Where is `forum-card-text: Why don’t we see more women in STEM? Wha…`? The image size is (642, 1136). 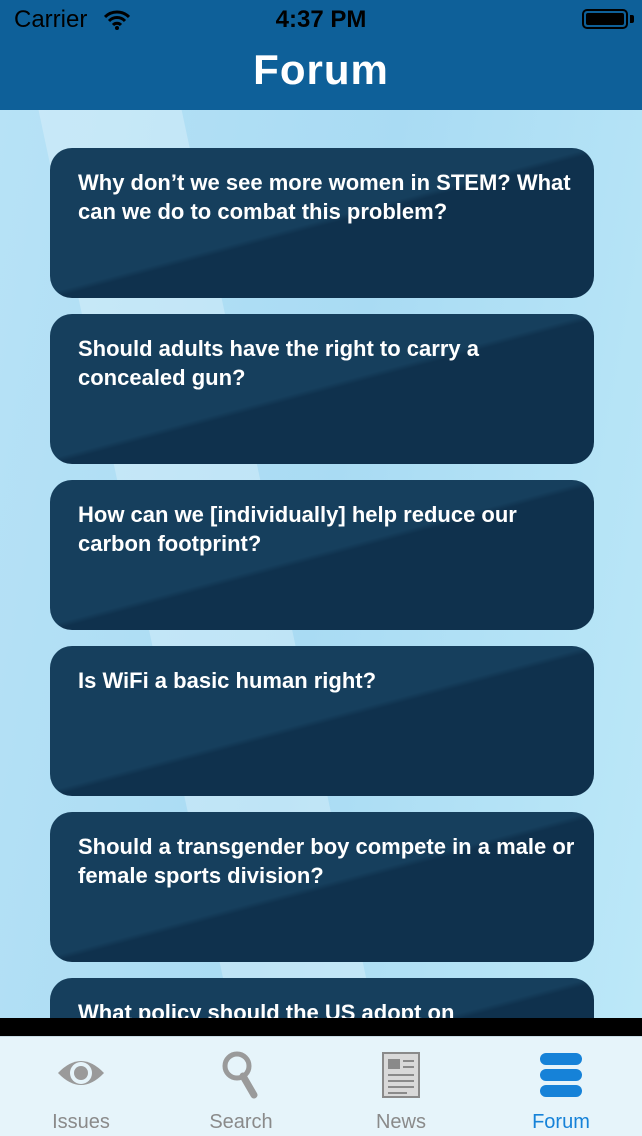 forum-card-text: Why don’t we see more women in STEM? Wha… is located at coordinates (324, 197).